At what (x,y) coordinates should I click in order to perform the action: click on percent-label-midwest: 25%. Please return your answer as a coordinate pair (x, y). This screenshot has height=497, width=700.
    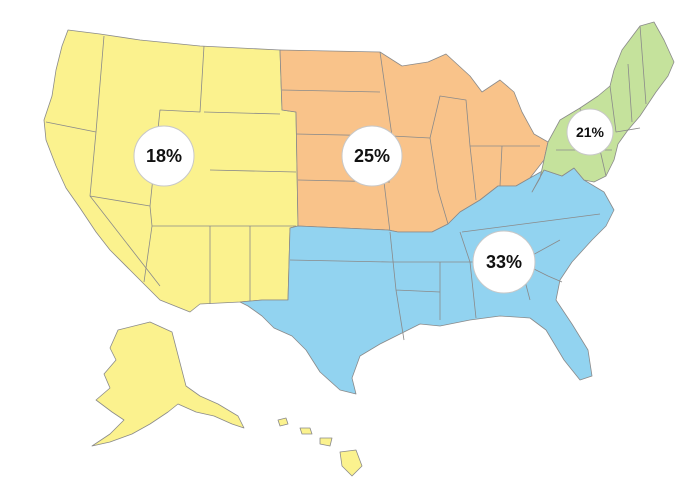
    Looking at the image, I should click on (372, 156).